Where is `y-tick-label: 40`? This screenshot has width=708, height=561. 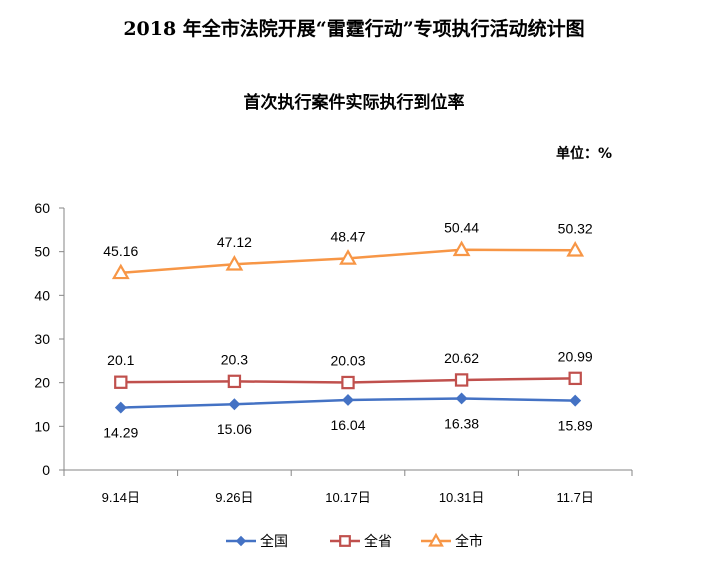
y-tick-label: 40 is located at coordinates (42, 295).